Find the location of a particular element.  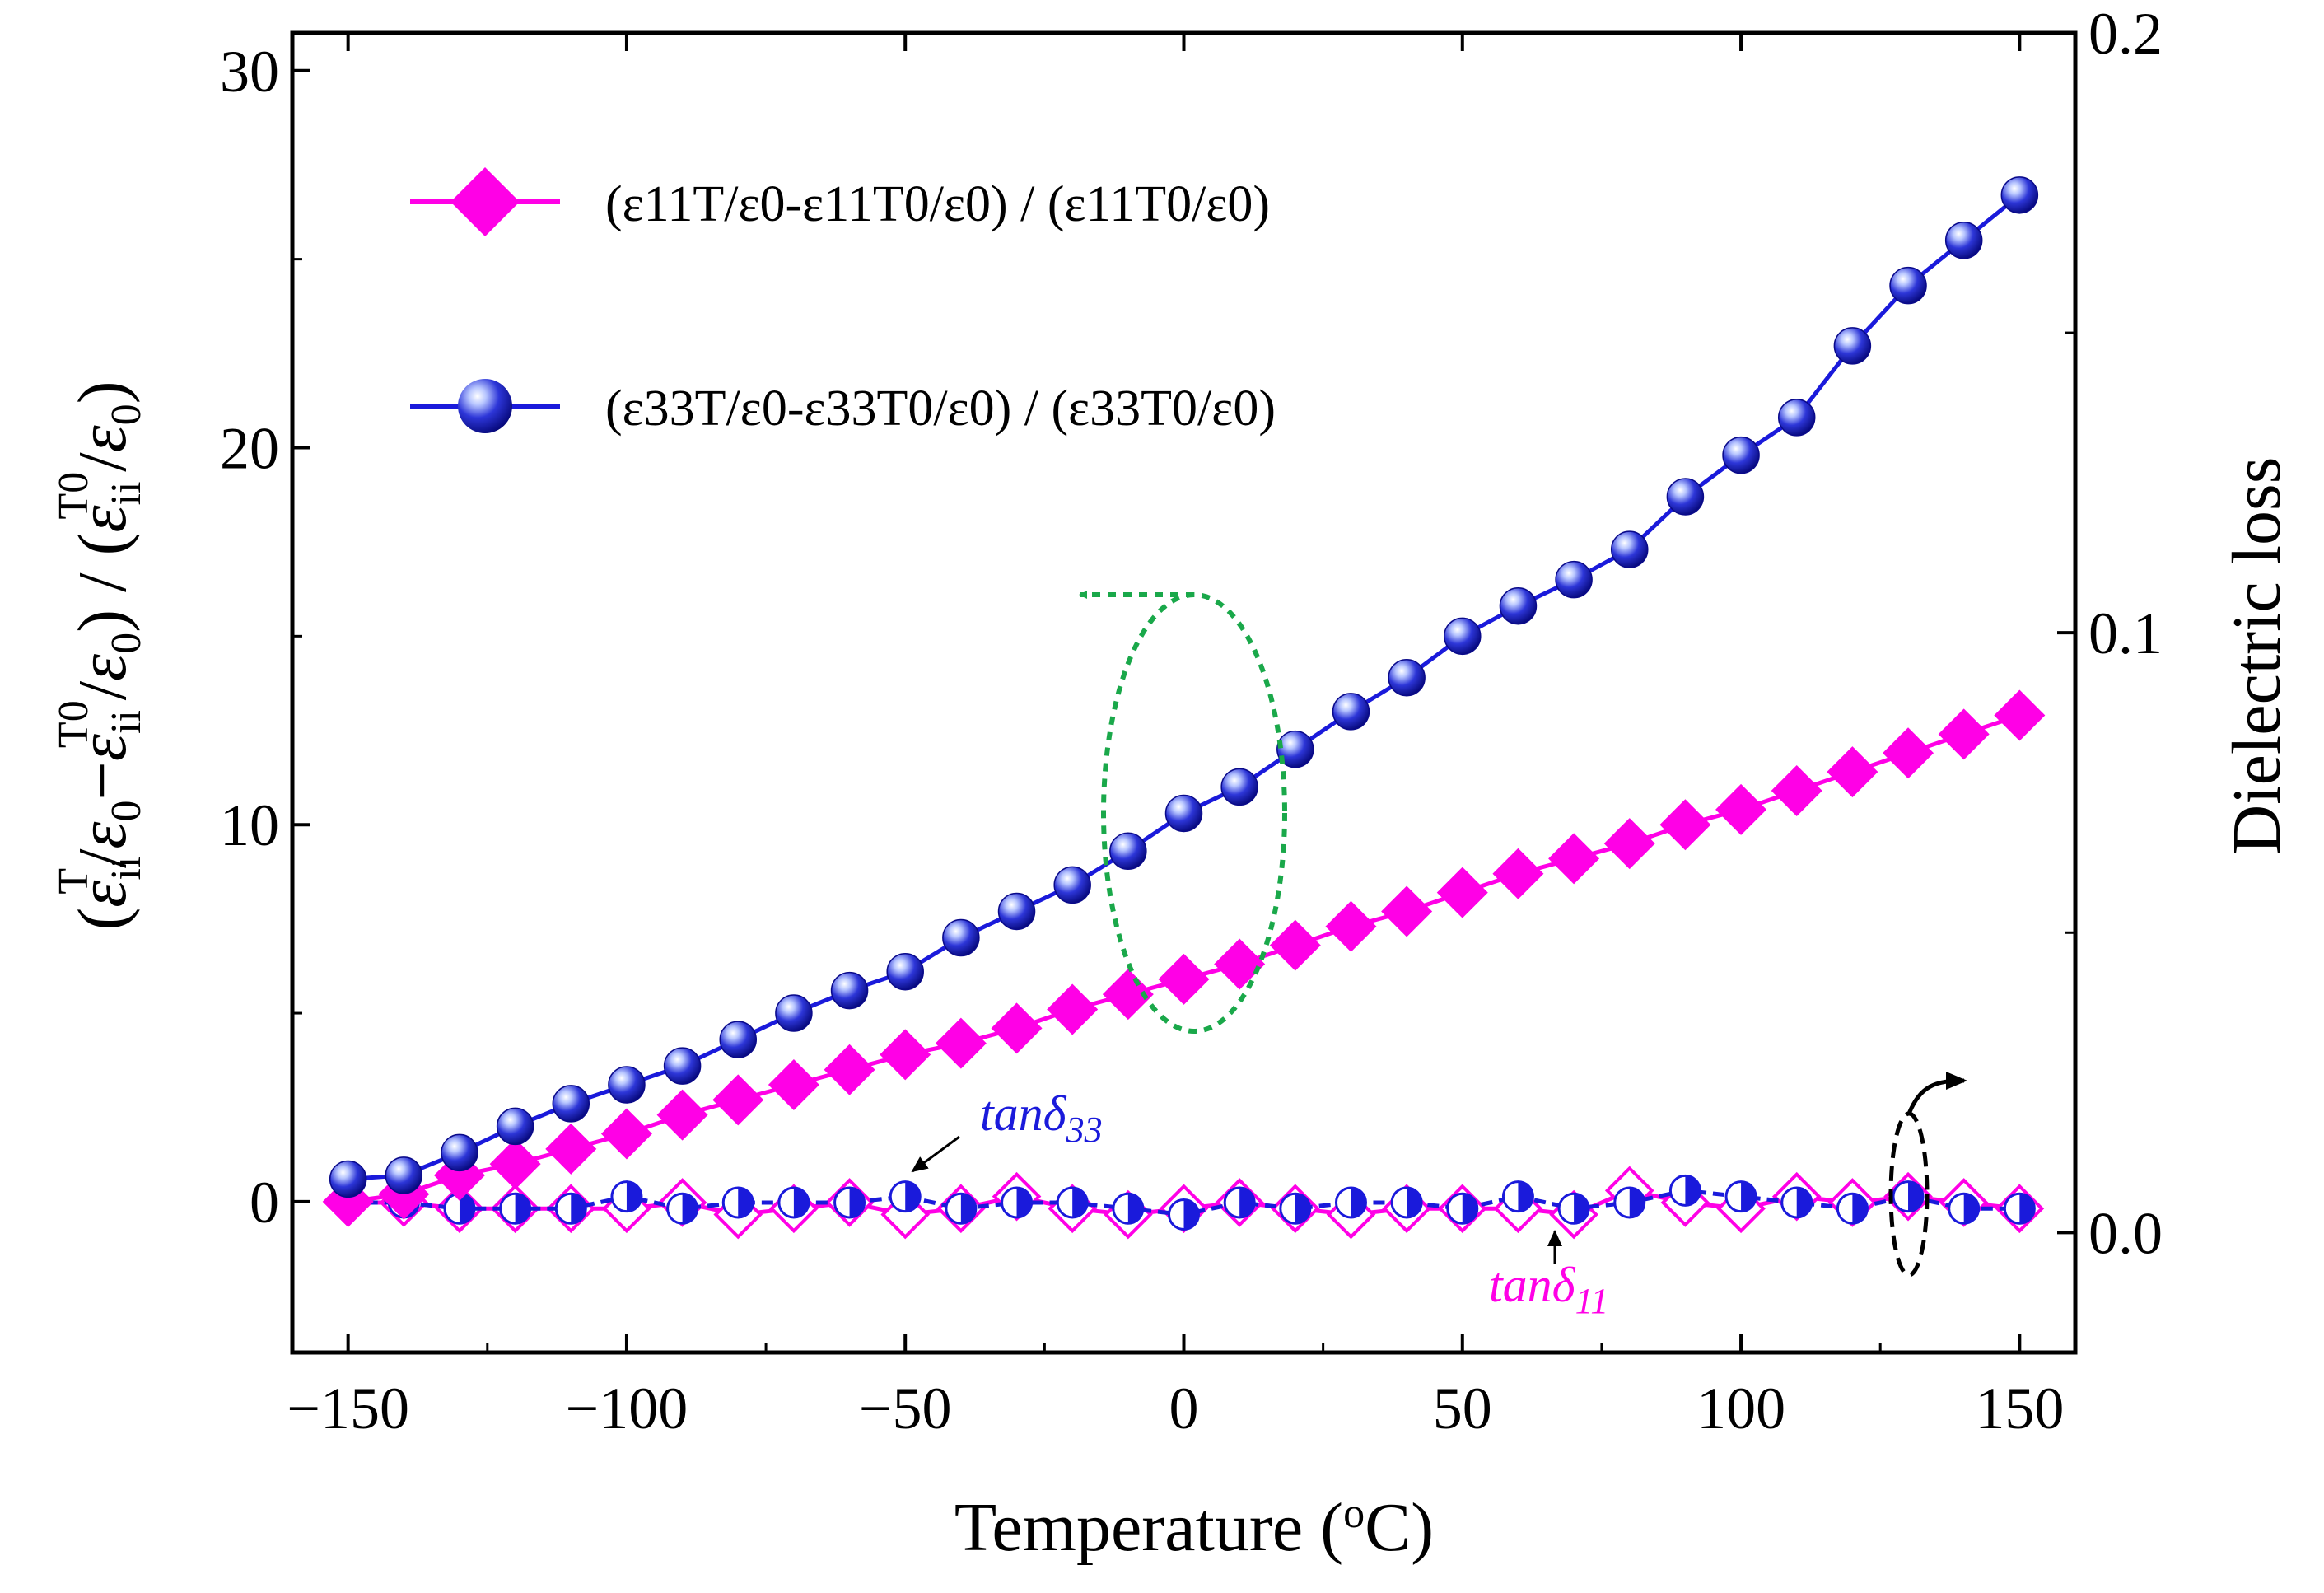

x-tick-label: −150 is located at coordinates (348, 1408).